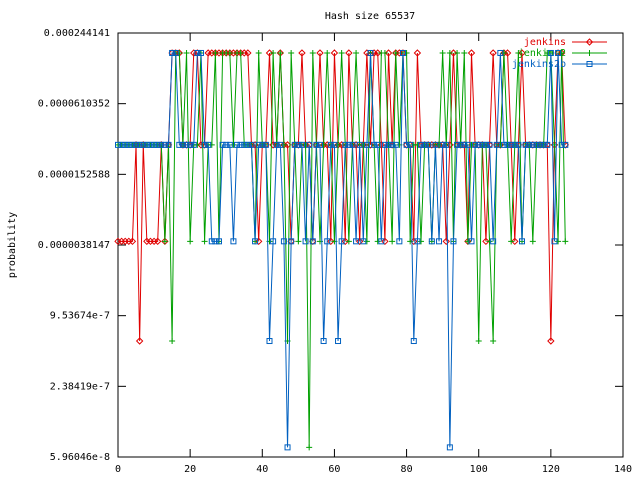 The image size is (640, 480). Describe the element at coordinates (77, 33) in the screenshot. I see `y-tick-label: 0.000244141` at that location.